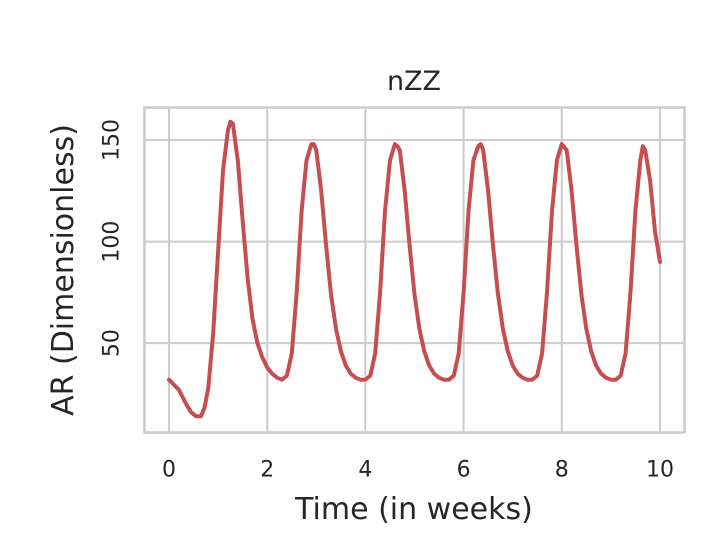 Image resolution: width=720 pixels, height=540 pixels. Describe the element at coordinates (112, 140) in the screenshot. I see `y-tick-label: 150` at that location.